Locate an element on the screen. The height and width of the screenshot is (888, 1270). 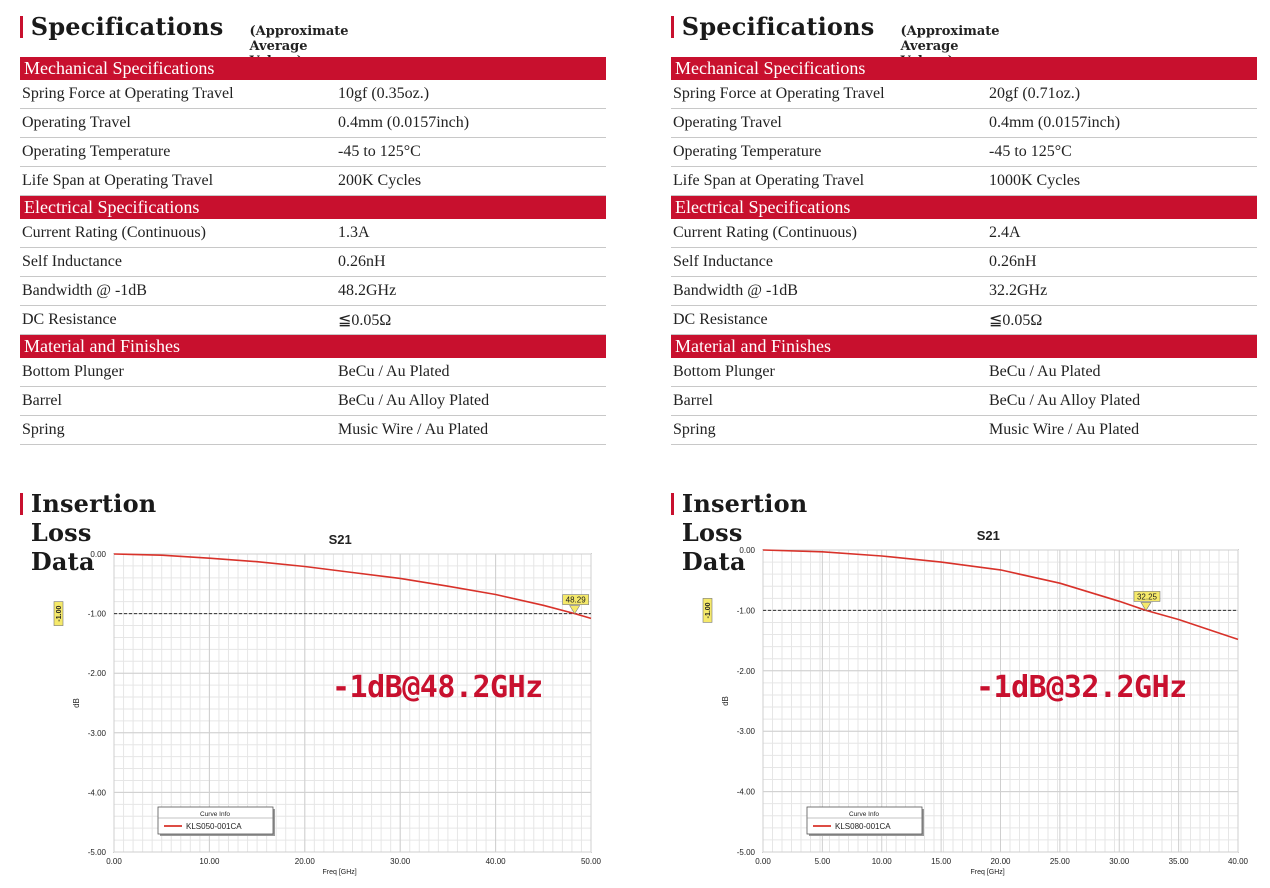
x-tick-label: 25.00 is located at coordinates (1060, 861).